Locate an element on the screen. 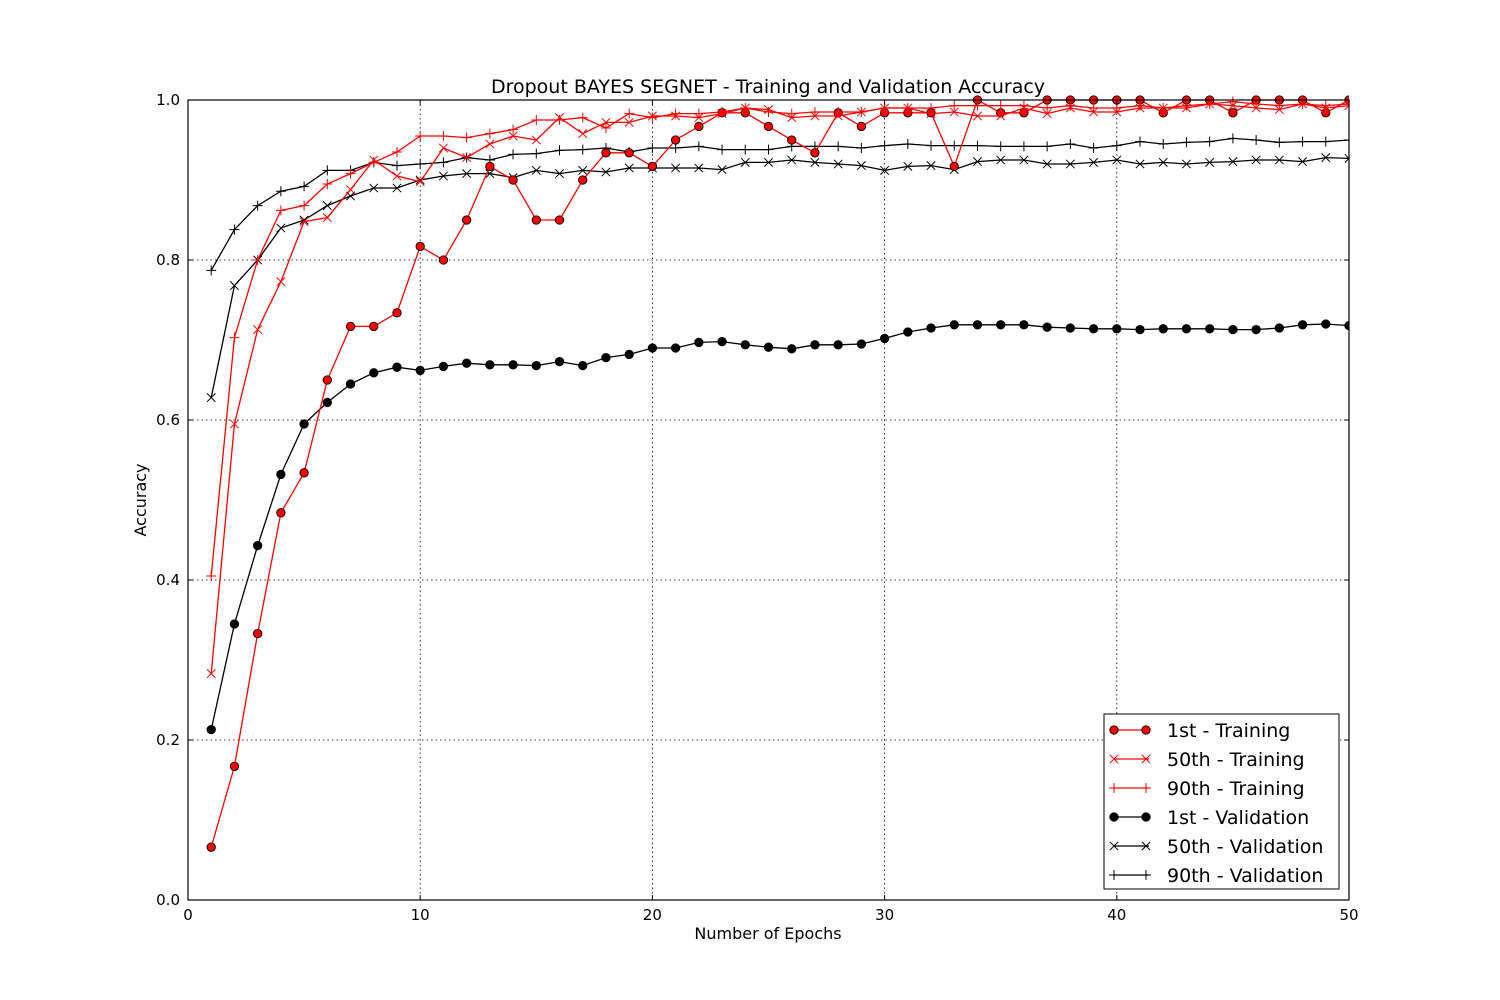 This screenshot has width=1500, height=1000. y-axis-label: Accuracy is located at coordinates (140, 499).